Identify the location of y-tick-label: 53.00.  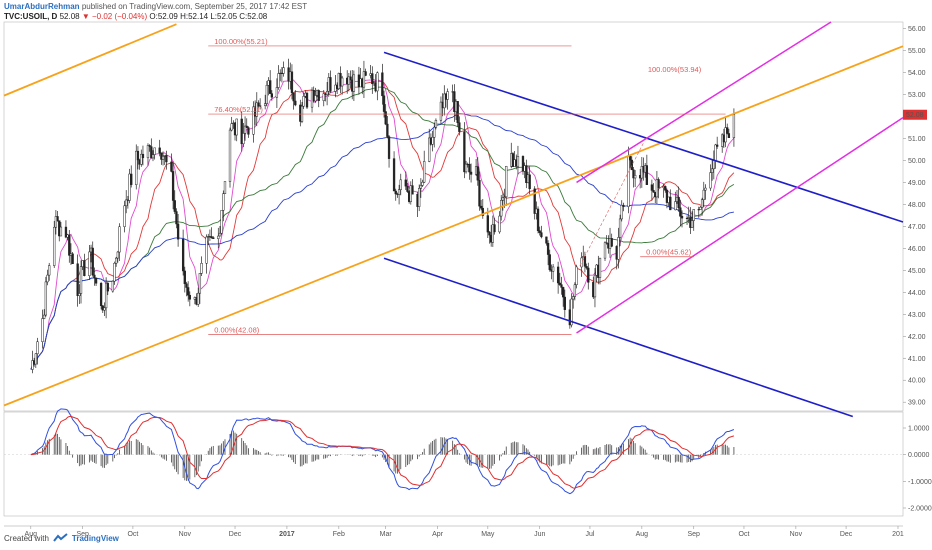
(917, 95).